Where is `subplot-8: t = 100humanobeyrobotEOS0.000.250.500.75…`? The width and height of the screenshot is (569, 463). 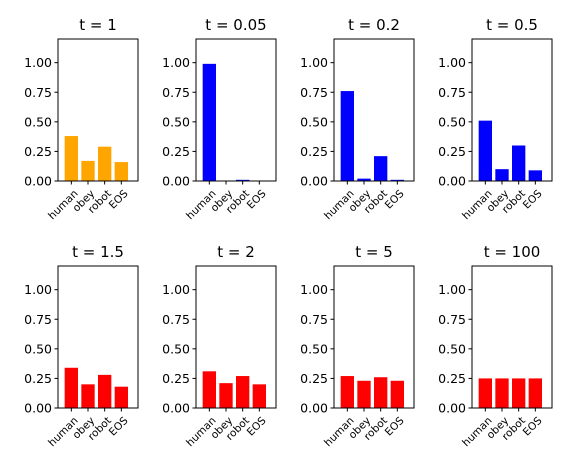
subplot-8: t = 100humanobeyrobotEOS0.000.250.500.75… is located at coordinates (495, 346).